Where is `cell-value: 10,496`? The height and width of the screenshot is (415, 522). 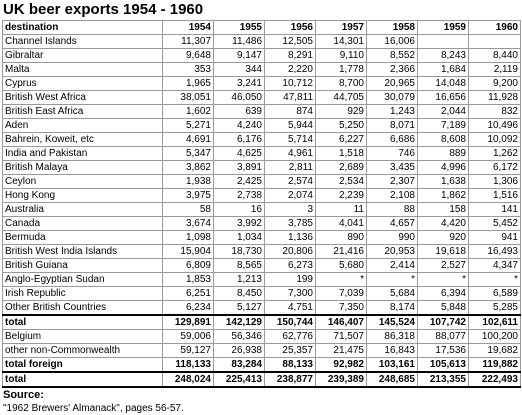
cell-value: 10,496 is located at coordinates (494, 125).